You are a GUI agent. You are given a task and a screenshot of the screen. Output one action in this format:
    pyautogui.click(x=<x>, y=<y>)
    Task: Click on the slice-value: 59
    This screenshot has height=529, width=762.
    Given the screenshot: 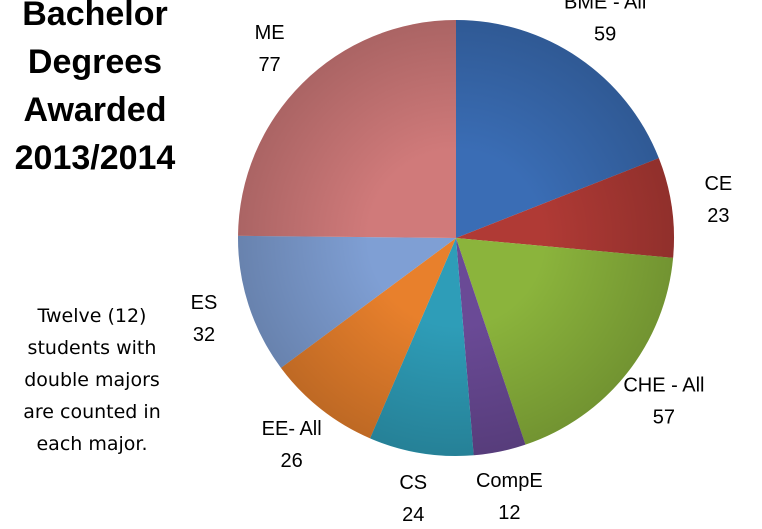 What is the action you would take?
    pyautogui.click(x=605, y=34)
    